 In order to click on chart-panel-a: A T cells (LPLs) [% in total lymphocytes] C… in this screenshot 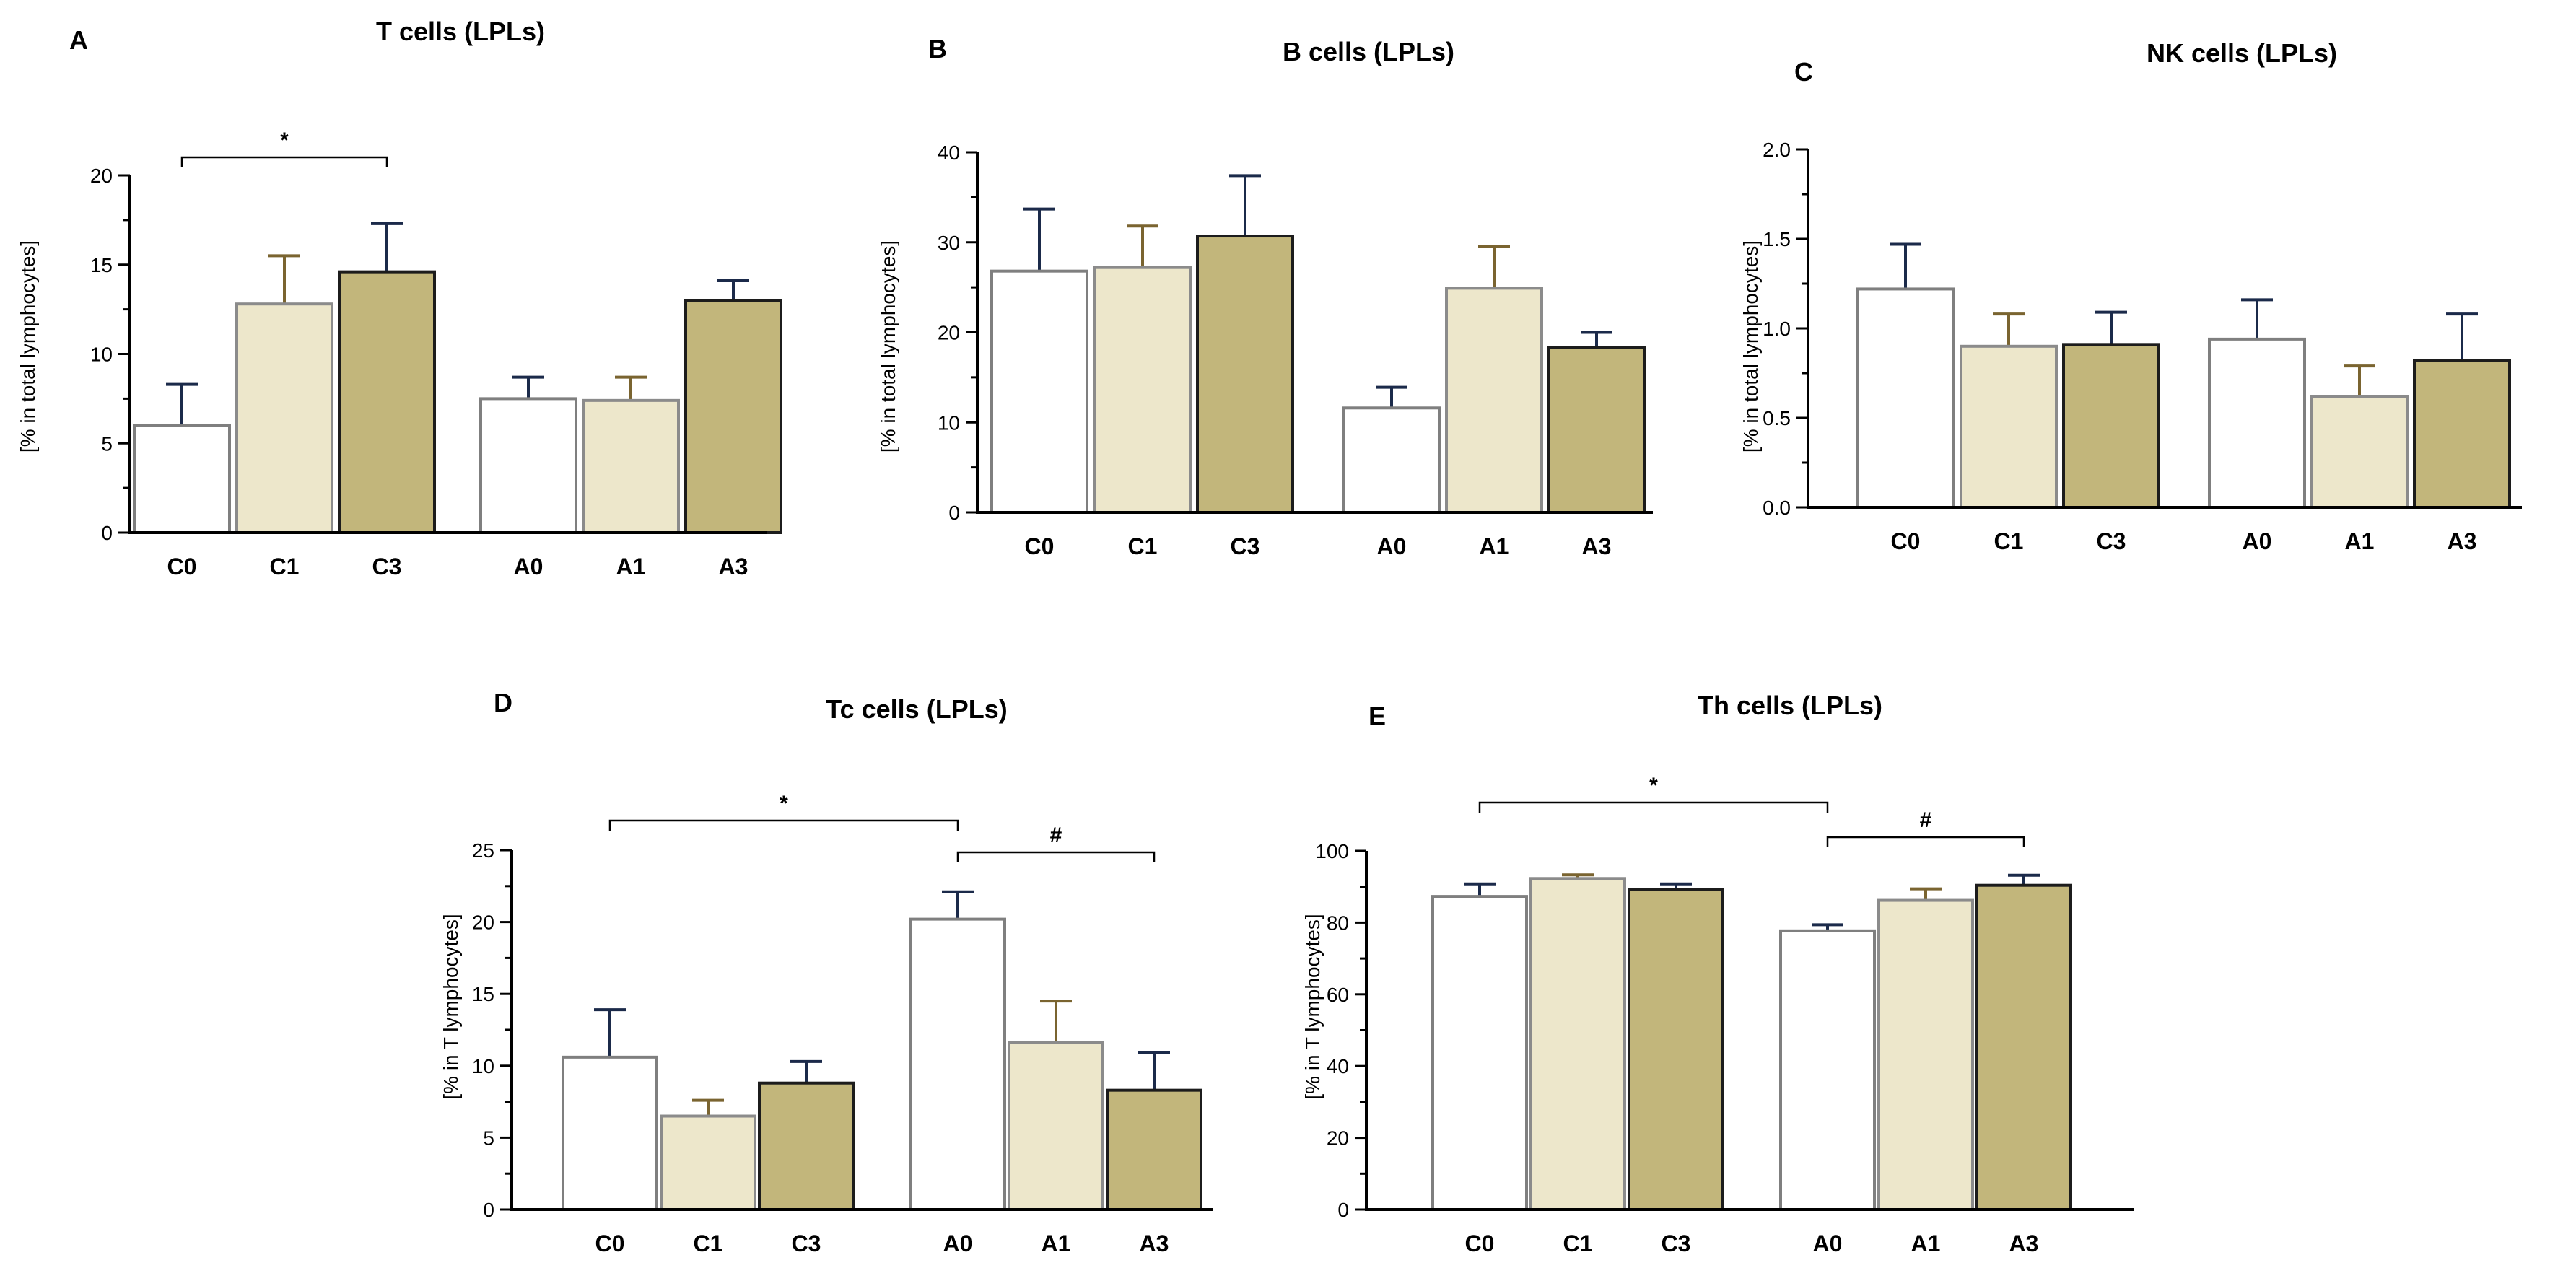, I will do `click(399, 298)`.